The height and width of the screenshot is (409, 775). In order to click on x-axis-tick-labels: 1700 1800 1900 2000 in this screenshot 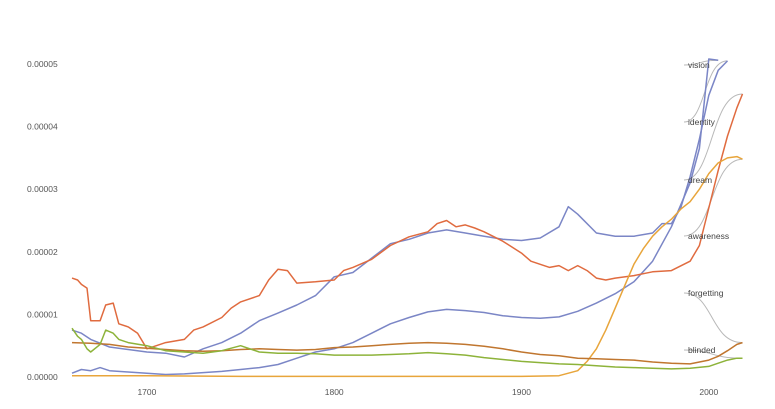, I will do `click(427, 392)`.